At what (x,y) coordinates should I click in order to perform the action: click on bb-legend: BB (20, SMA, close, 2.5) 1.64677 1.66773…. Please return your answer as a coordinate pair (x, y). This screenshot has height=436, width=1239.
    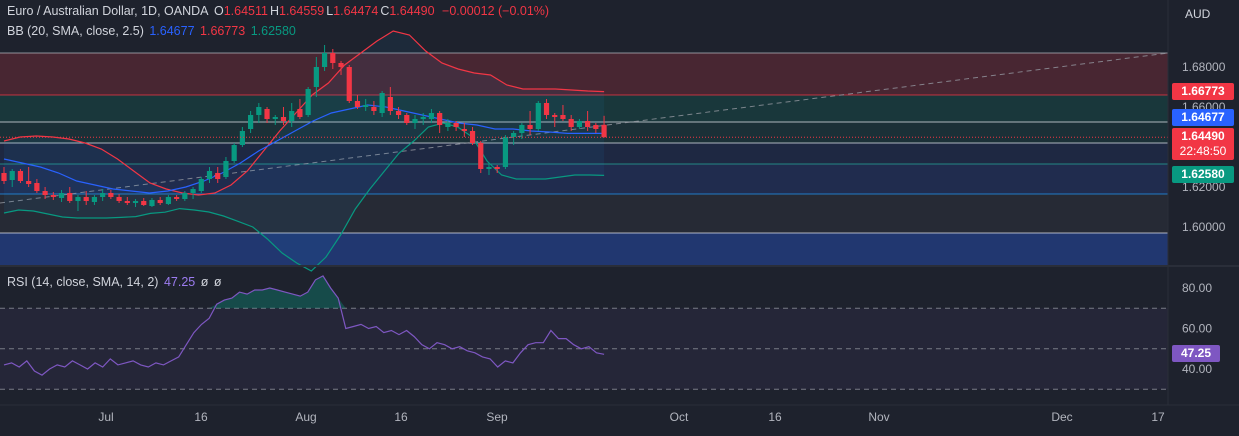
    Looking at the image, I should click on (152, 31).